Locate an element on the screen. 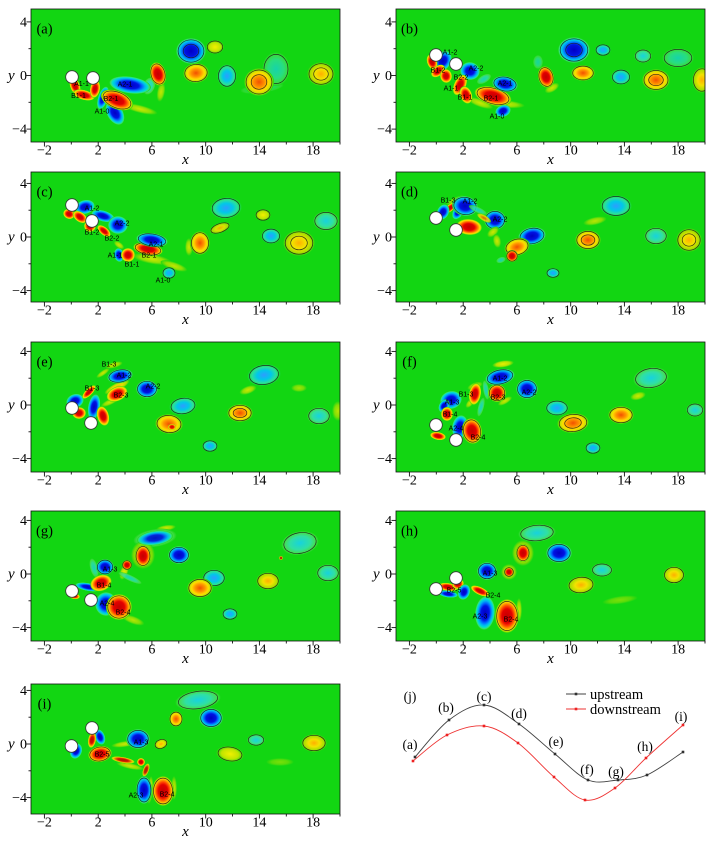 The image size is (711, 847). svg-text: A2-3 is located at coordinates (136, 796).